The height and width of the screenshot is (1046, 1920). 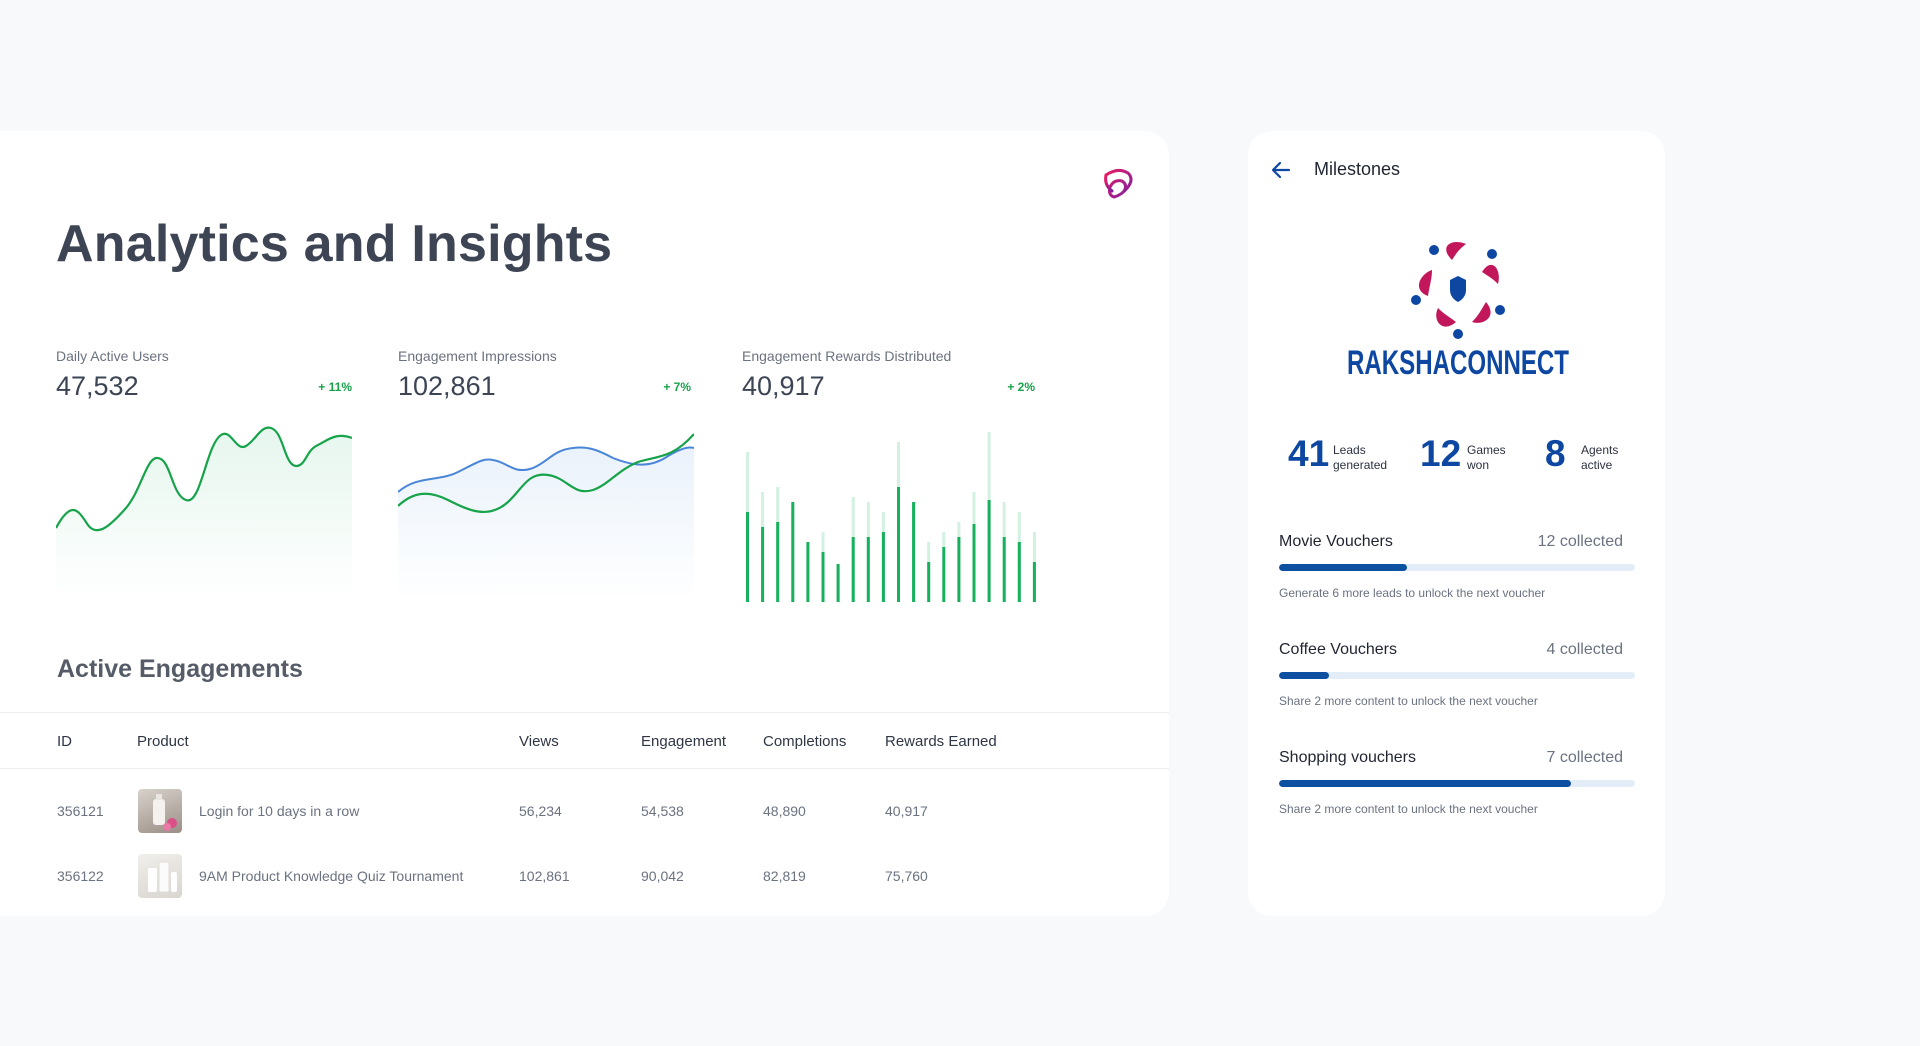 I want to click on metric-value-daily-active-users: 47,532, so click(x=97, y=386).